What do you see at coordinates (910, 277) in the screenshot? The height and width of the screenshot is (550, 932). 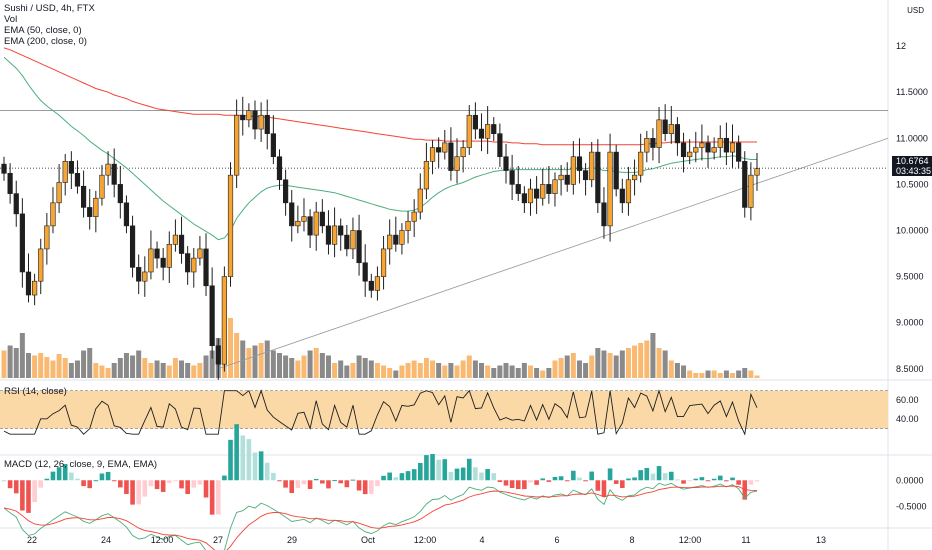 I see `price-tick-label: 9.5000` at bounding box center [910, 277].